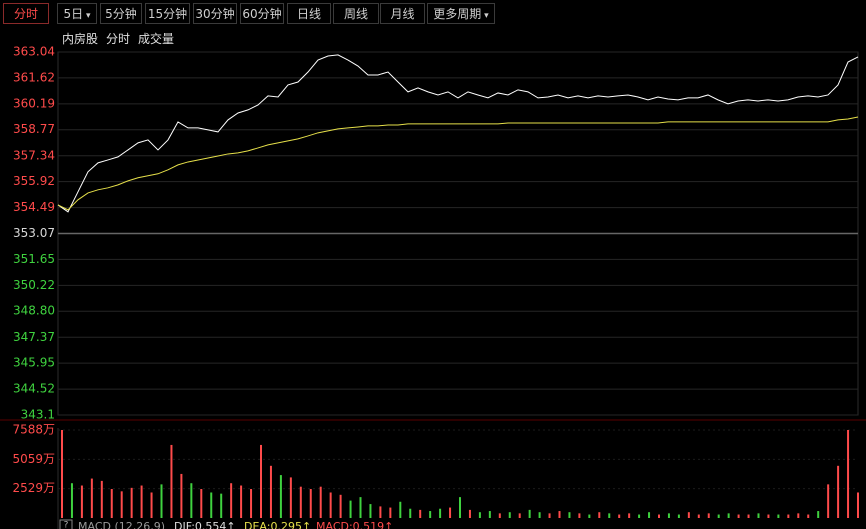 The height and width of the screenshot is (529, 866). I want to click on tab: 月线, so click(402, 13).